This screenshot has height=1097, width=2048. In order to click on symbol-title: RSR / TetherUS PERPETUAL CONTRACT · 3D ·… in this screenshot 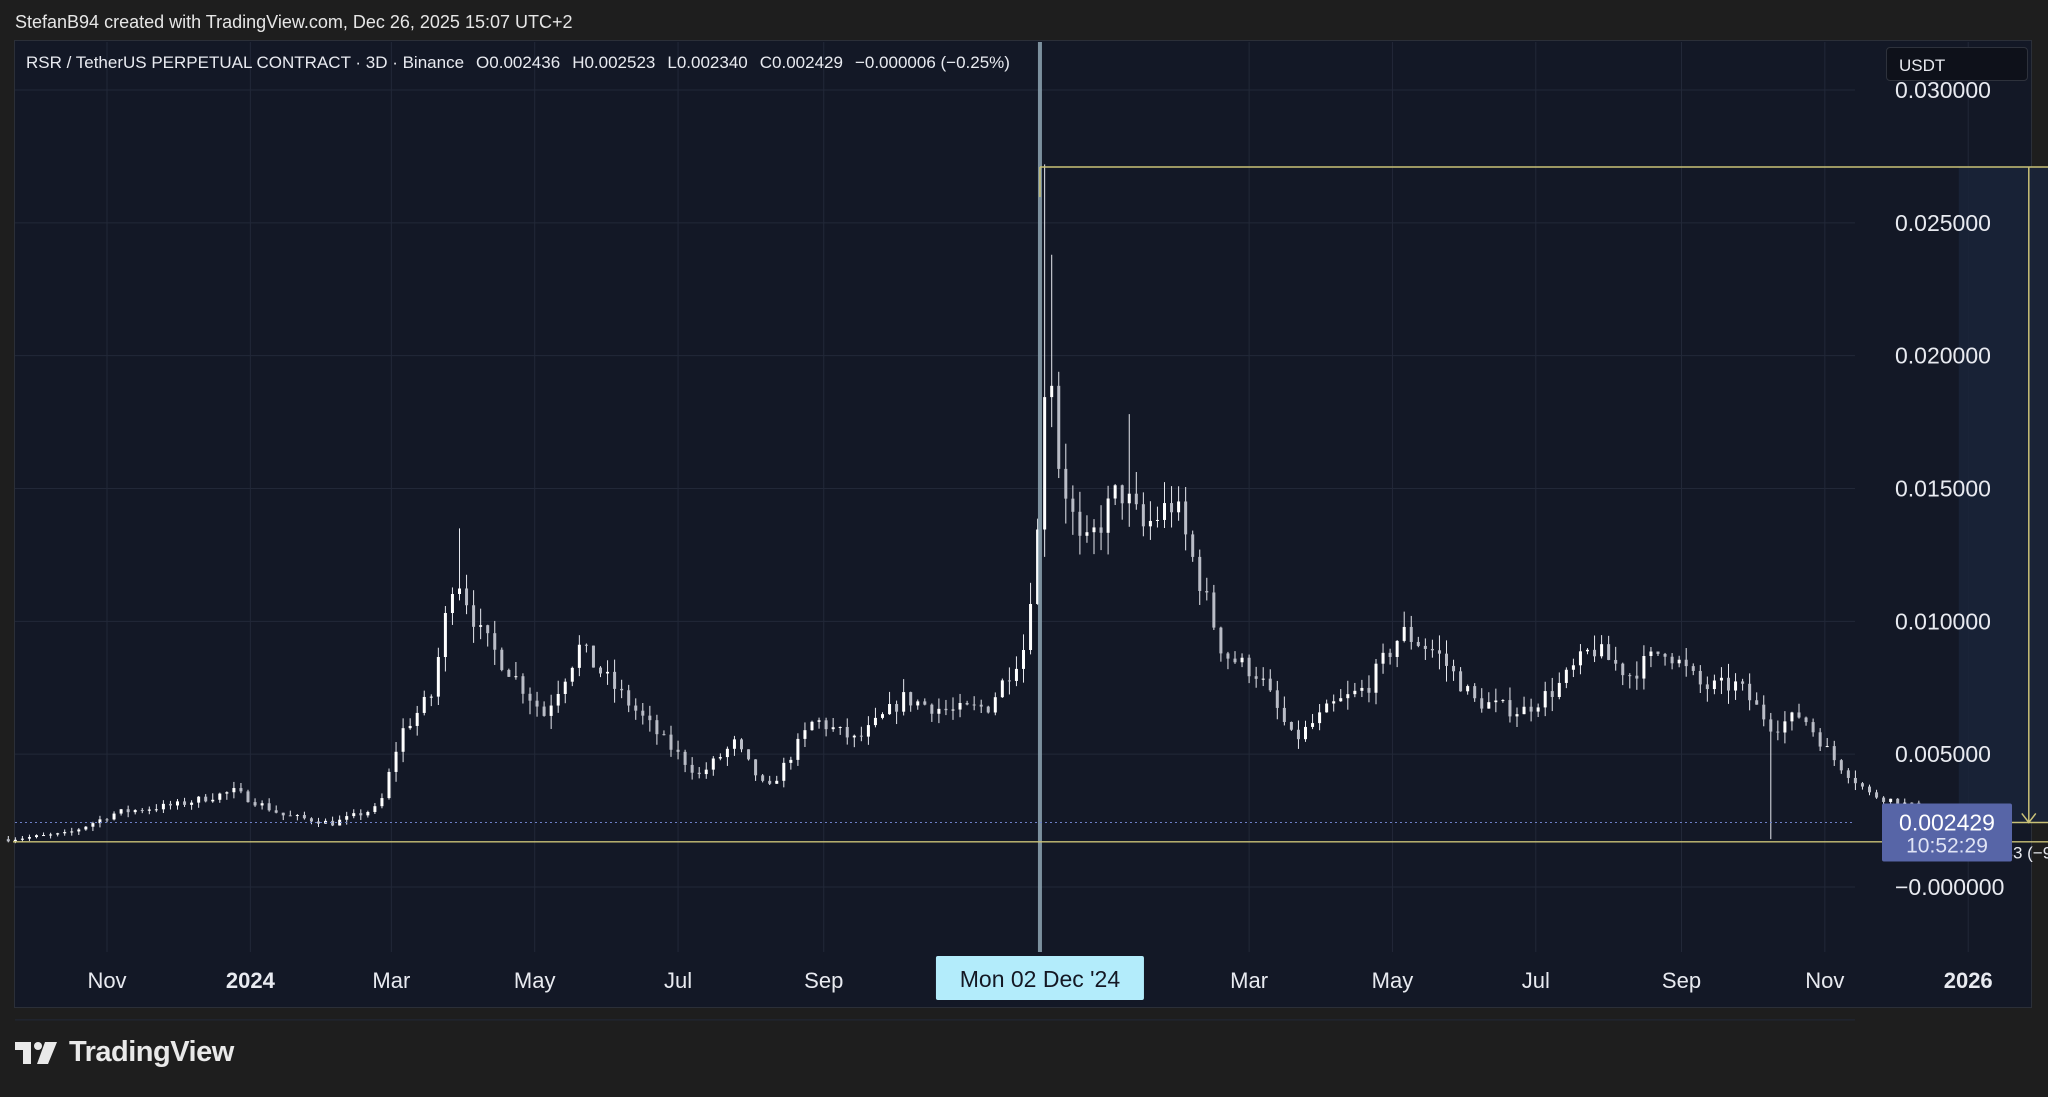, I will do `click(245, 62)`.